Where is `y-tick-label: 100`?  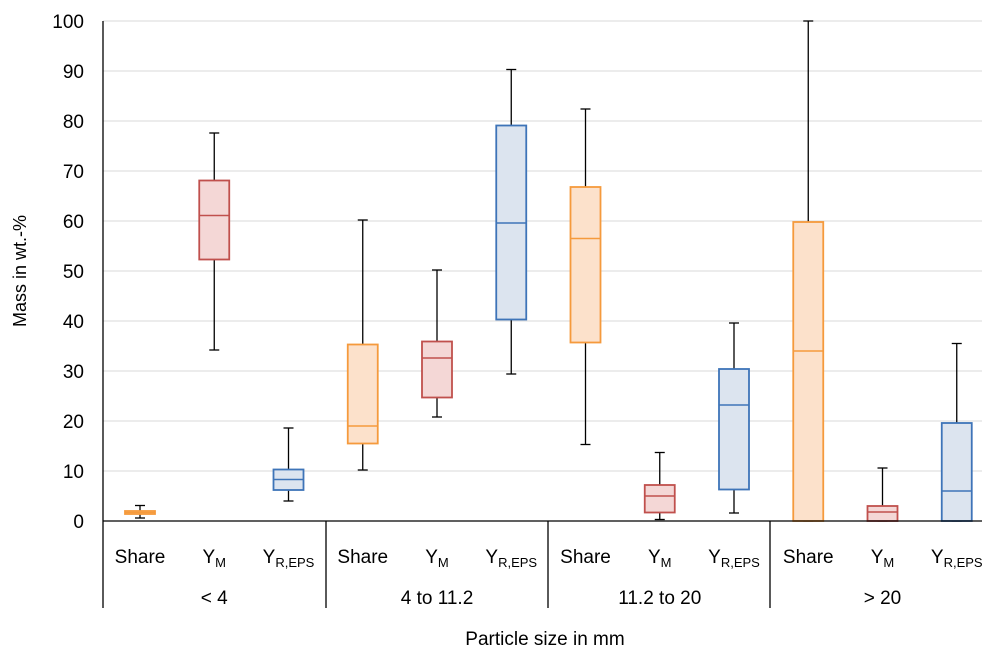 y-tick-label: 100 is located at coordinates (68, 22).